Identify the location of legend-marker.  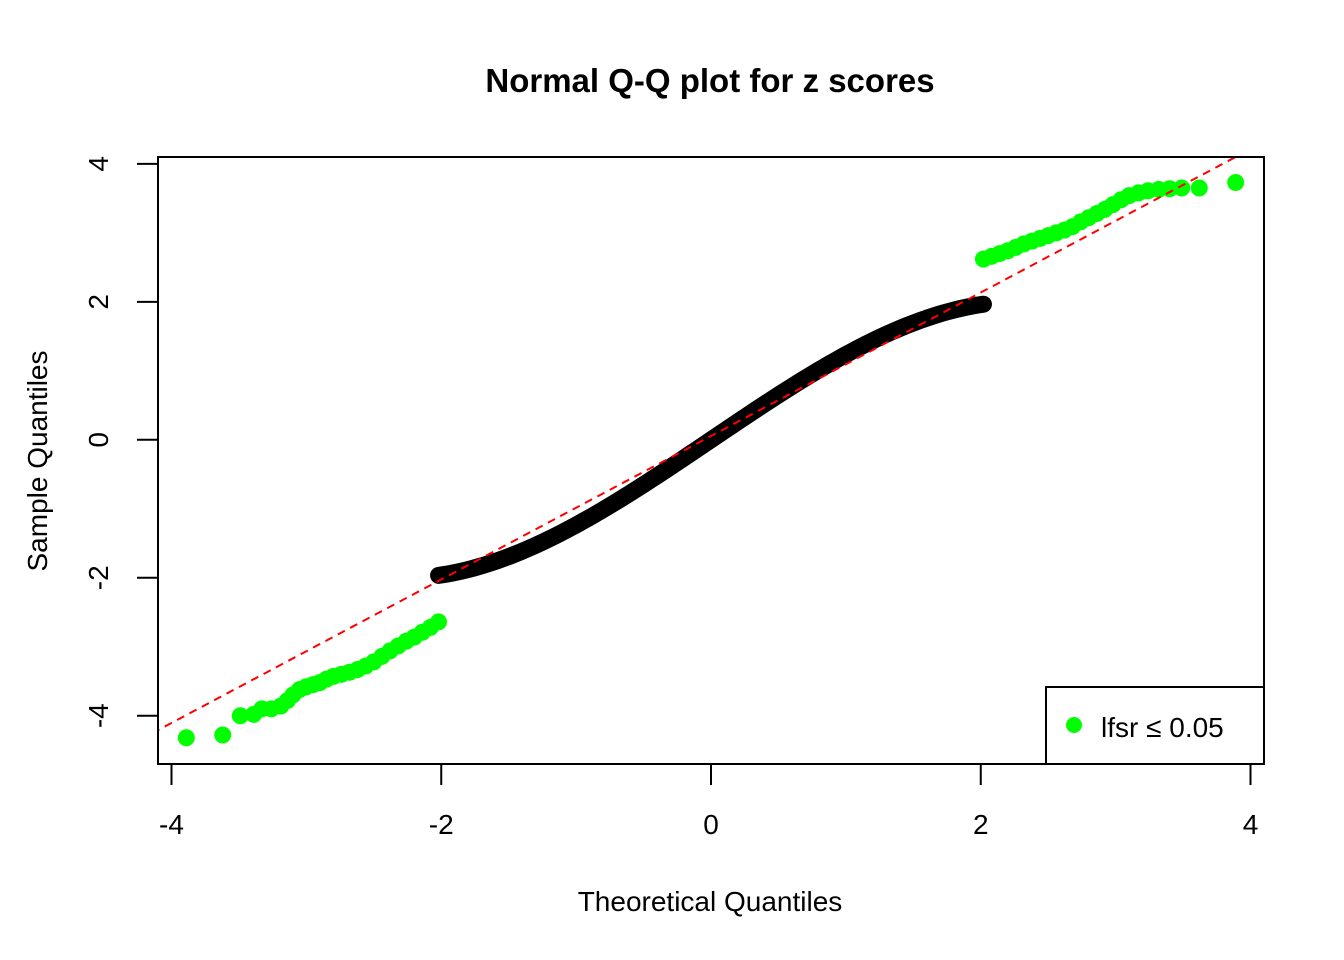
(1074, 725).